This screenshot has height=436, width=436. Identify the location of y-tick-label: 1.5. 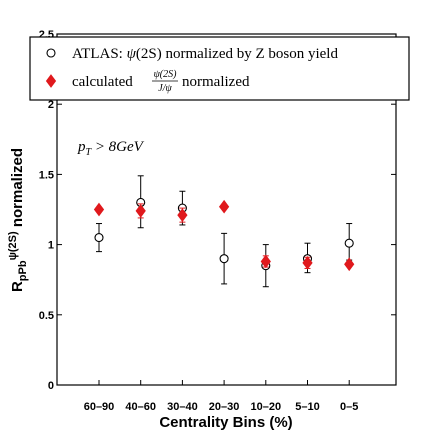
(46, 175).